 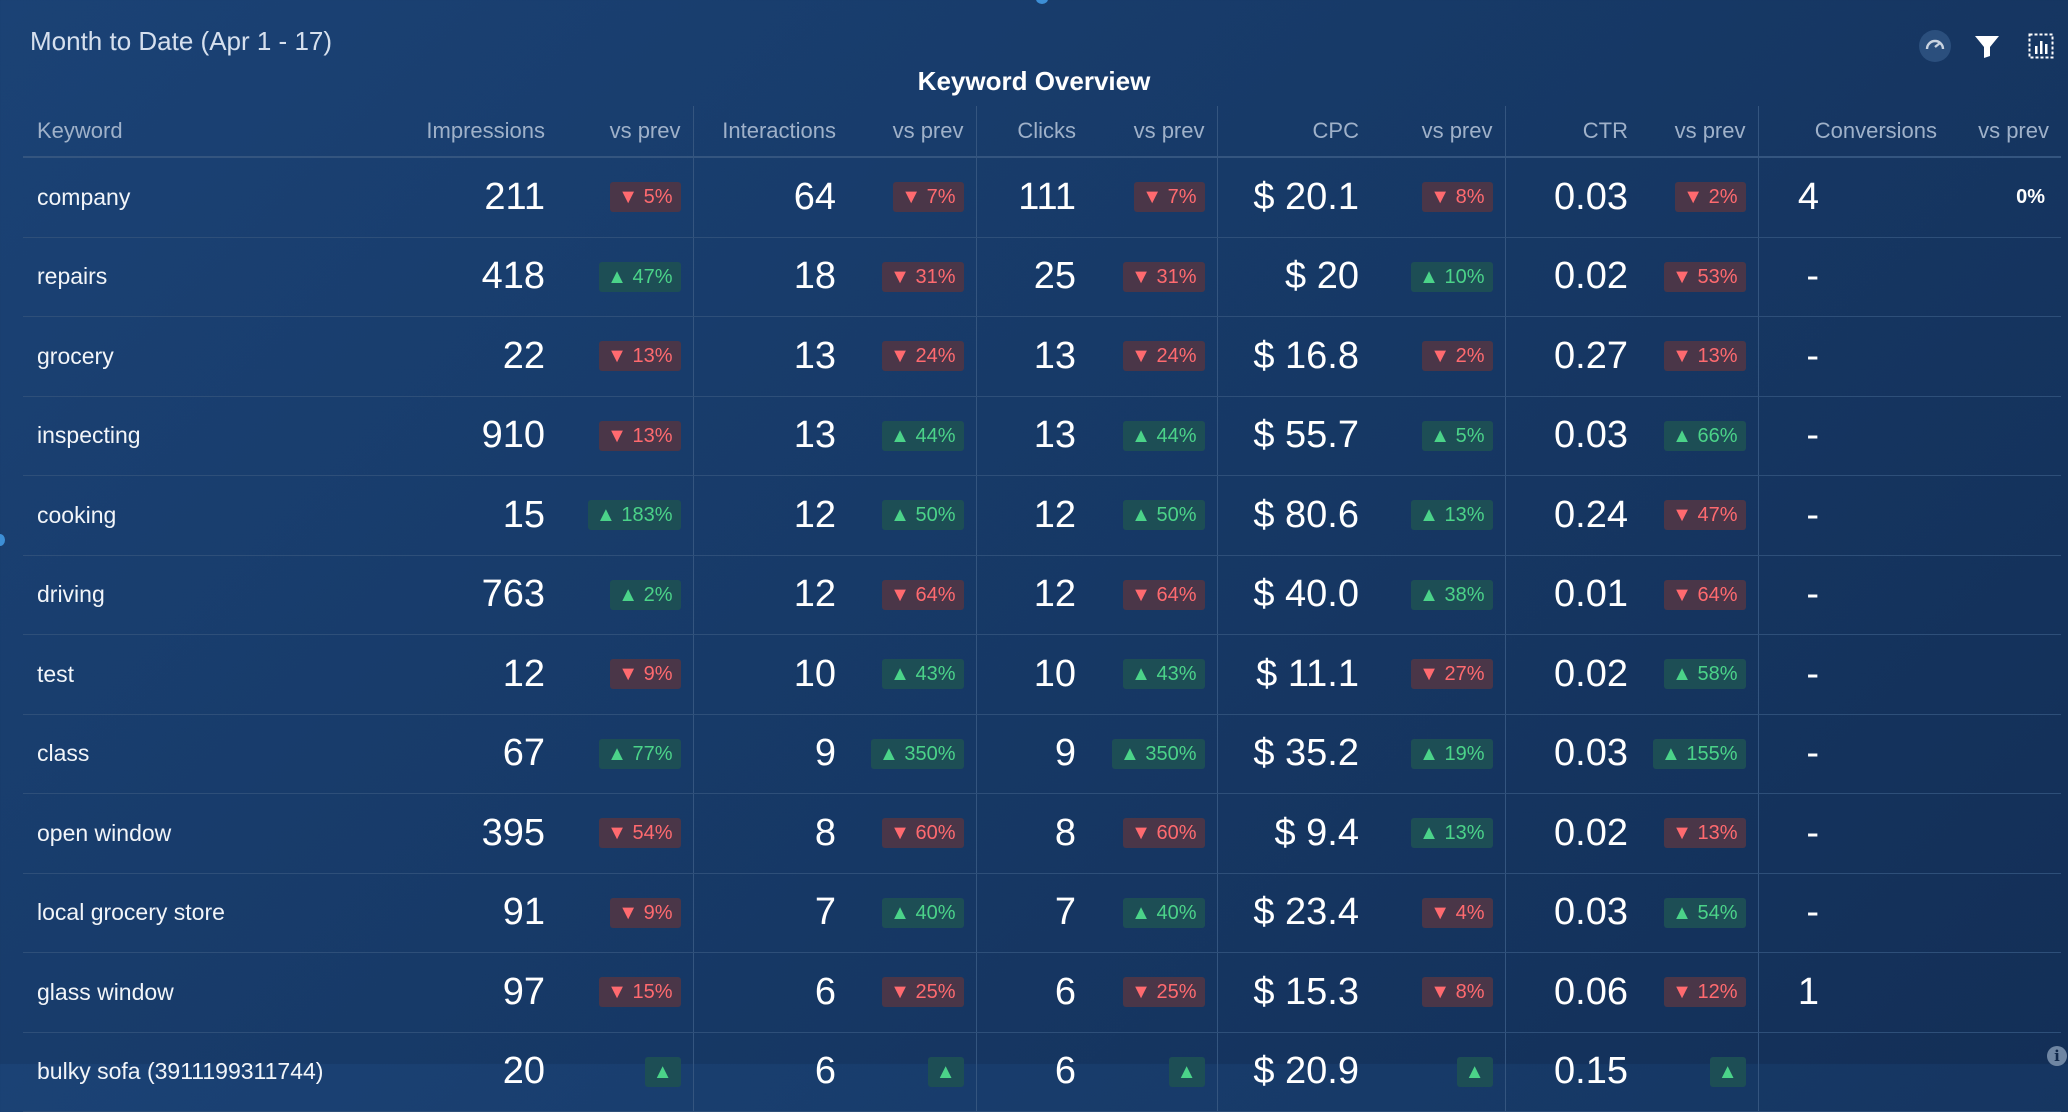 What do you see at coordinates (479, 754) in the screenshot?
I see `impressions-cell: 67` at bounding box center [479, 754].